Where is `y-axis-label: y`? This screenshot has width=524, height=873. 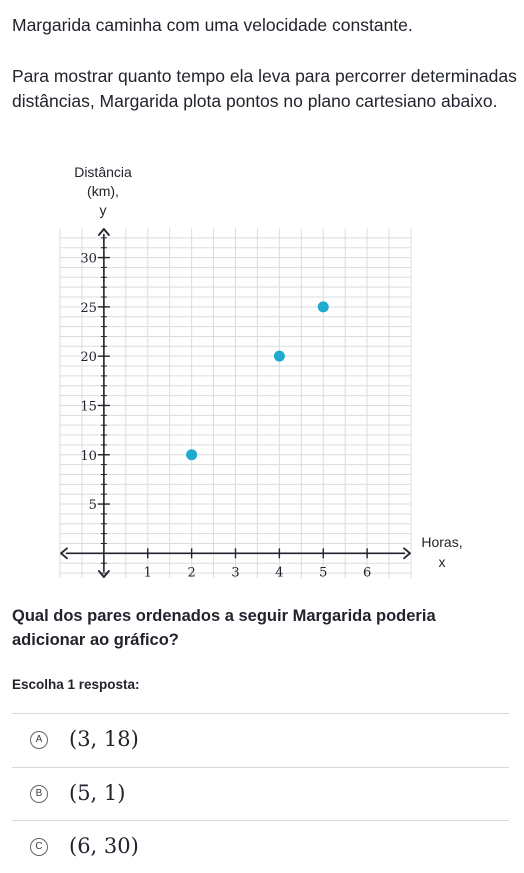
y-axis-label: y is located at coordinates (103, 210).